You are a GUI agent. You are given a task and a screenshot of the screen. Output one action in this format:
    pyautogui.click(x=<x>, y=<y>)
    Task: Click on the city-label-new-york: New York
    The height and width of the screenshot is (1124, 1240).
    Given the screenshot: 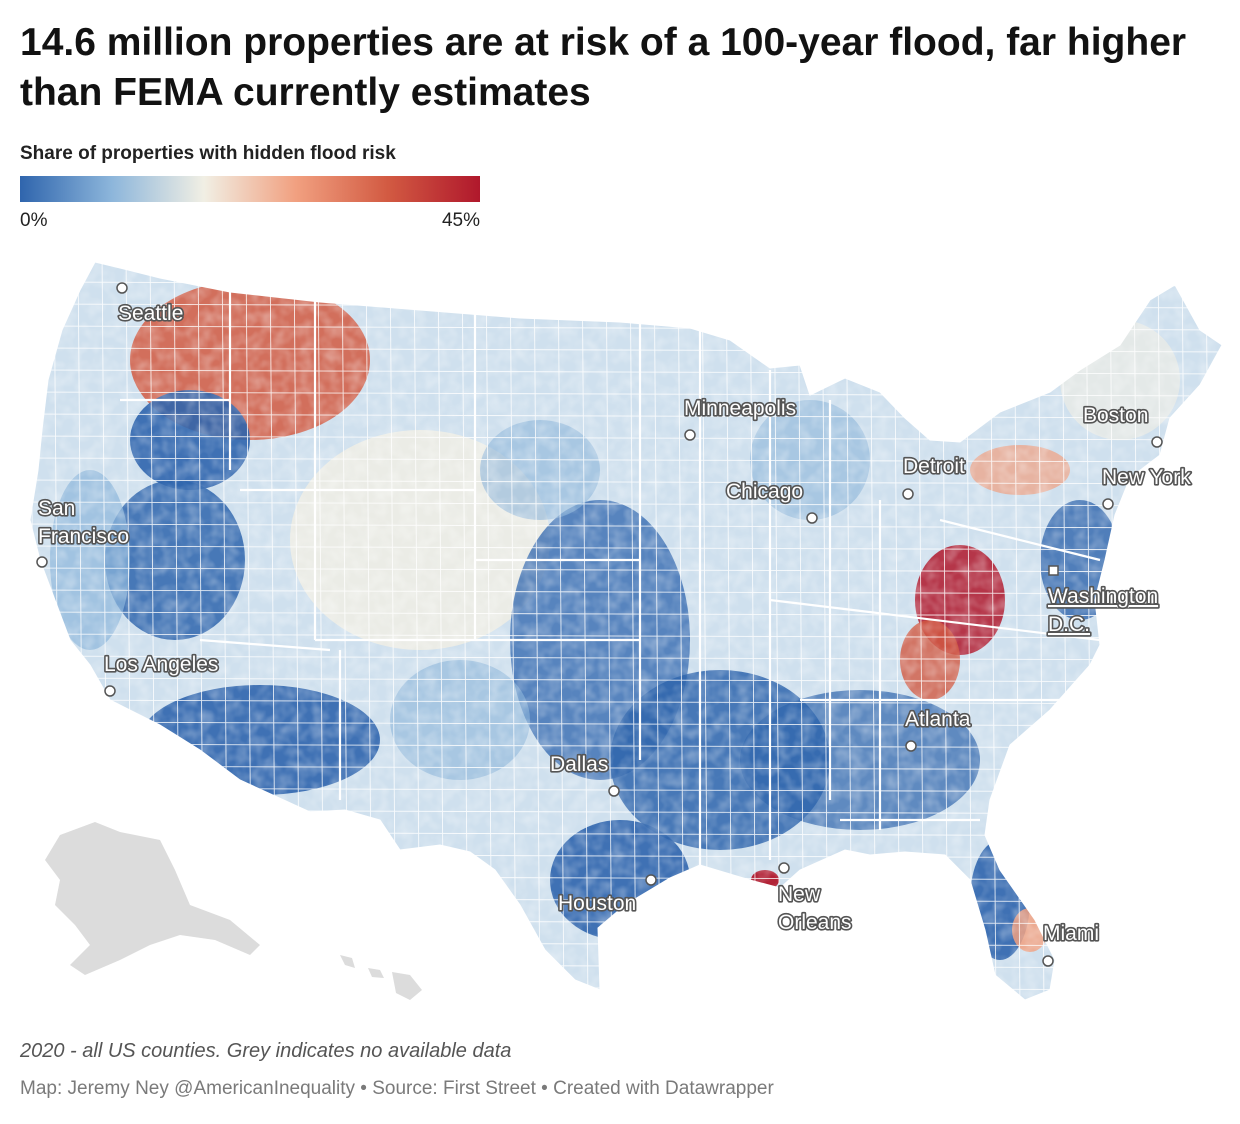 What is the action you would take?
    pyautogui.click(x=1146, y=477)
    